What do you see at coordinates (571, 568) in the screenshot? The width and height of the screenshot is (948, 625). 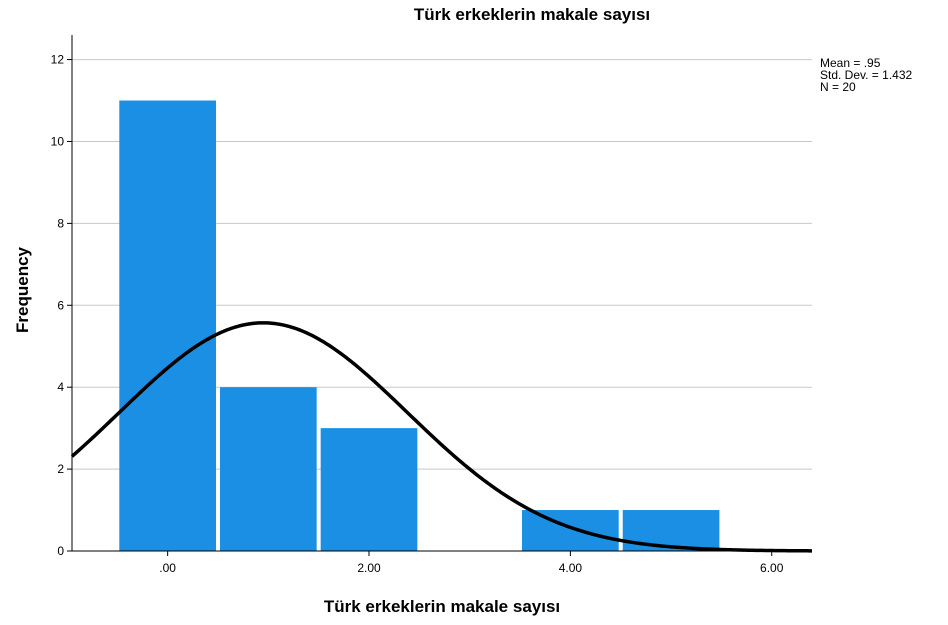 I see `x-tick-label: 4.00` at bounding box center [571, 568].